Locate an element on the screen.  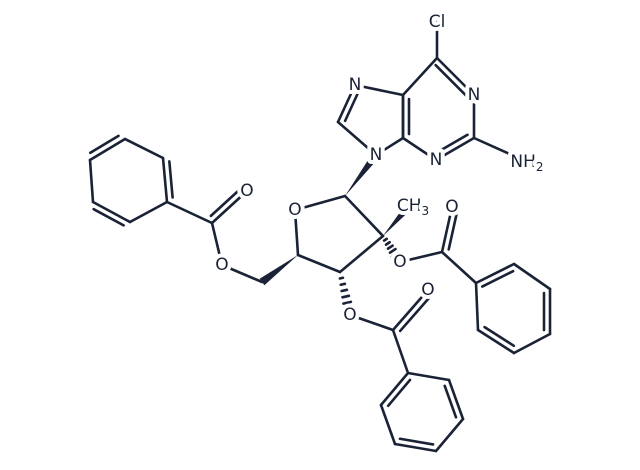
atom-subscript: 3 is located at coordinates (426, 211).